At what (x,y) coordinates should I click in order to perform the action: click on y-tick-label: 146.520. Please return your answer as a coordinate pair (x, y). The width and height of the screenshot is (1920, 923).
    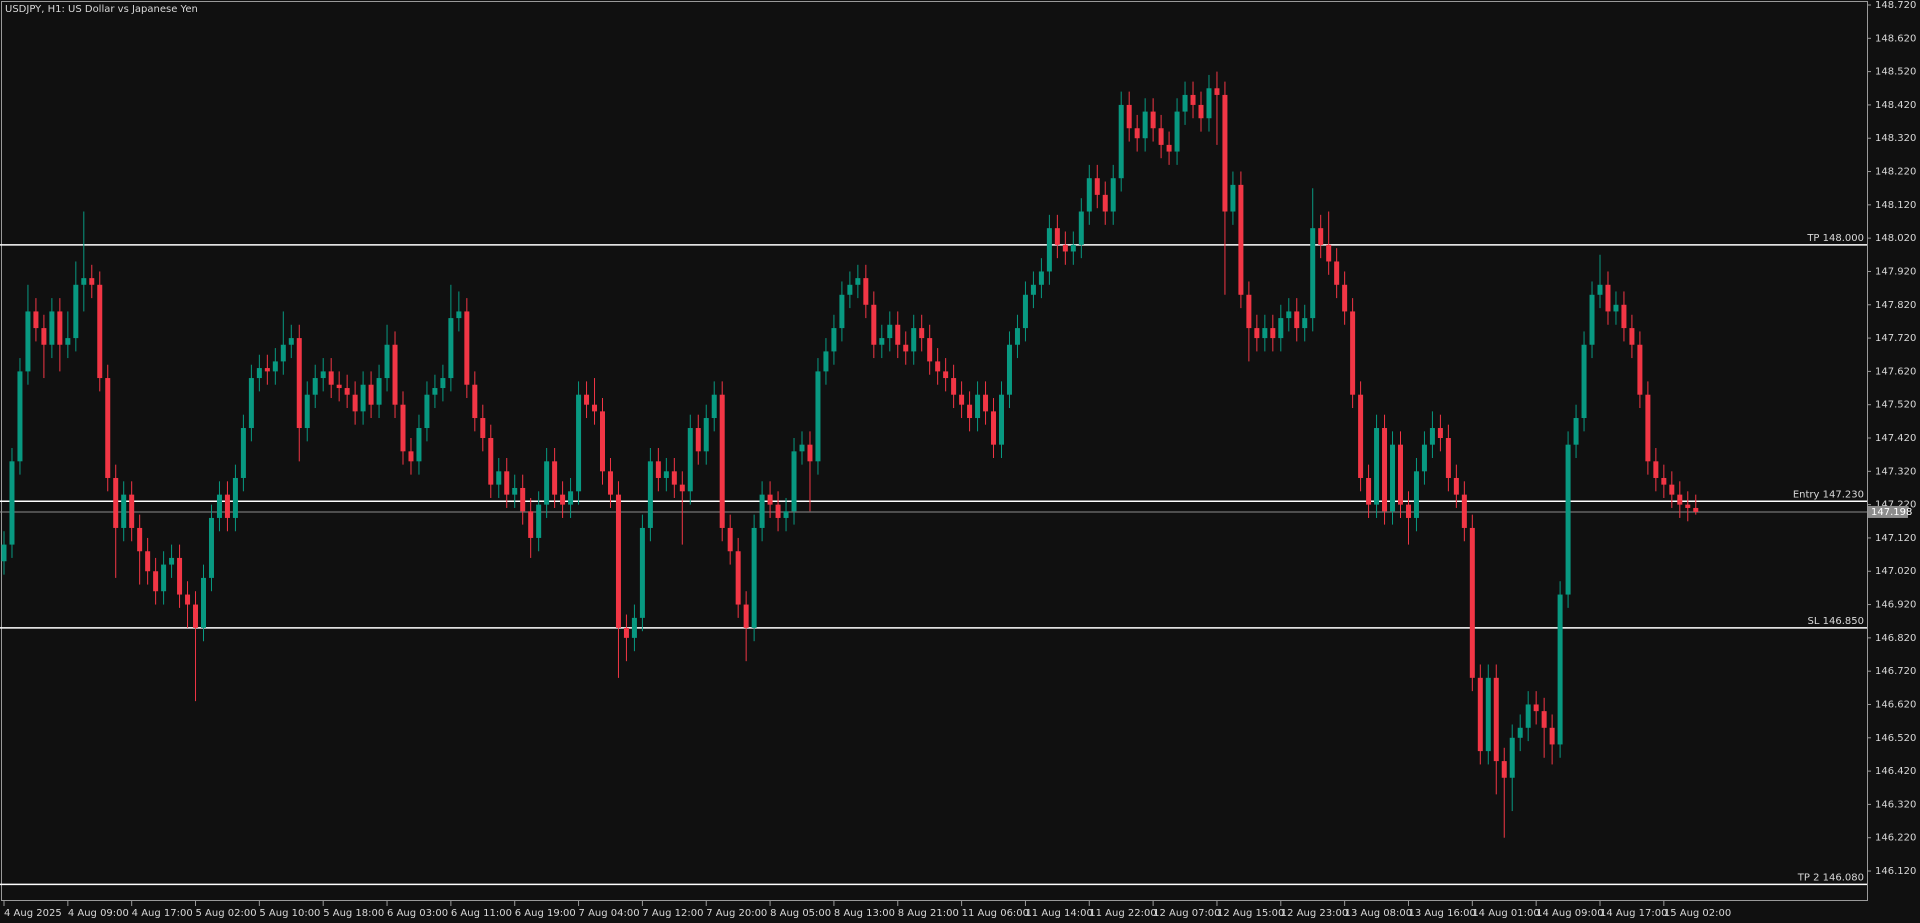
    Looking at the image, I should click on (1895, 738).